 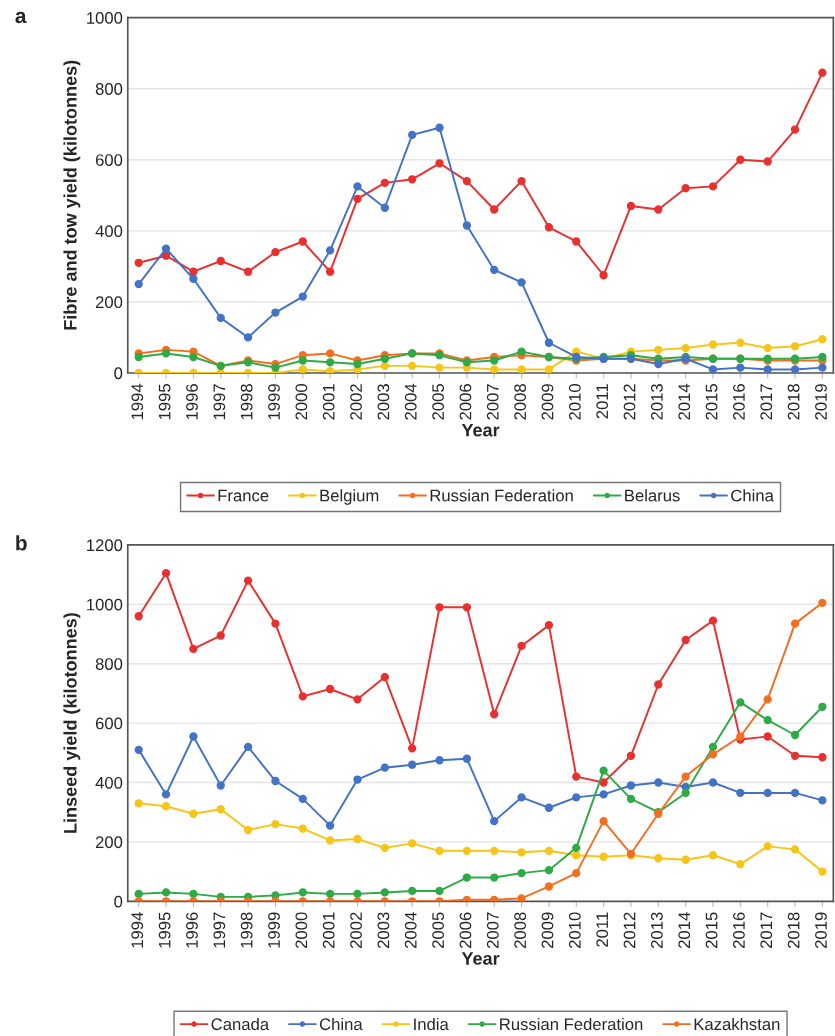 What do you see at coordinates (349, 497) in the screenshot?
I see `legend-label: Belgium` at bounding box center [349, 497].